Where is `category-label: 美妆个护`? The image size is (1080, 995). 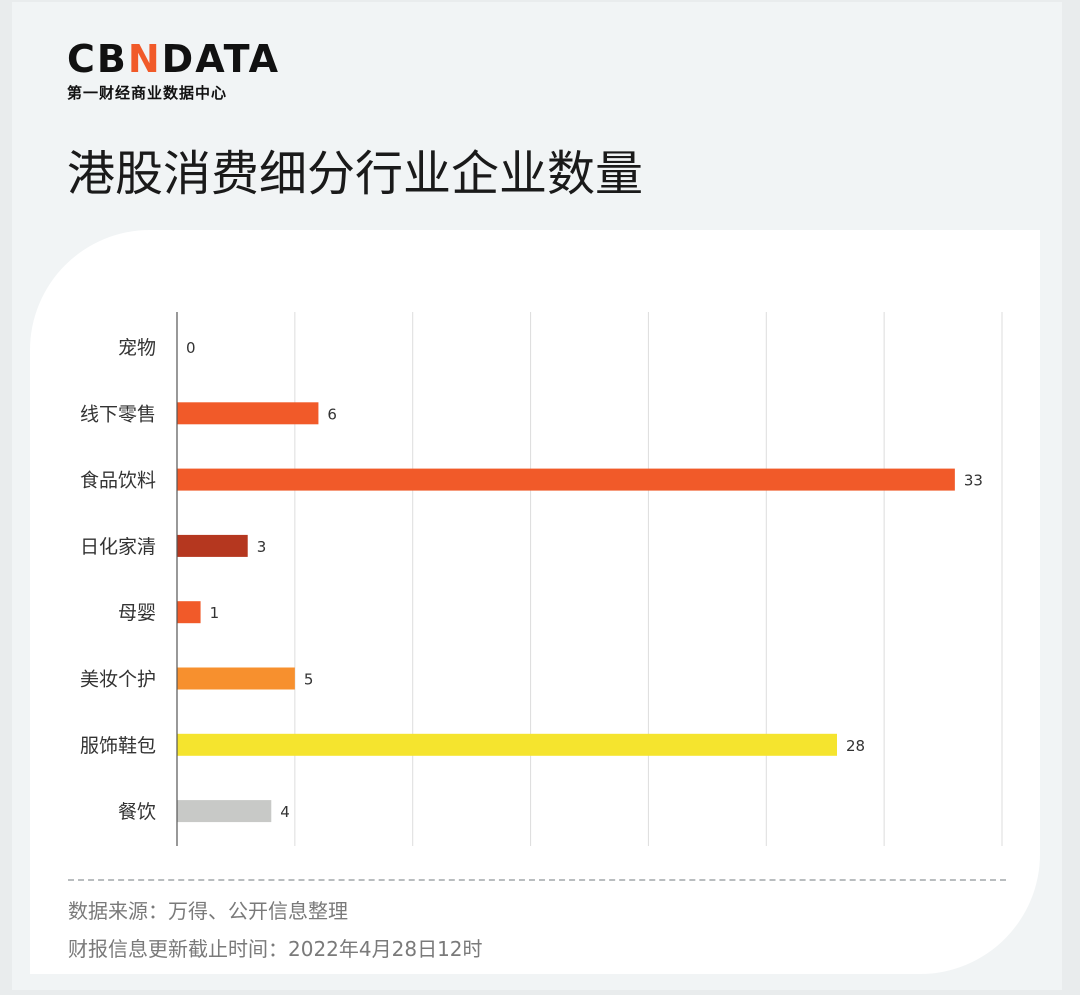
category-label: 美妆个护 is located at coordinates (118, 680).